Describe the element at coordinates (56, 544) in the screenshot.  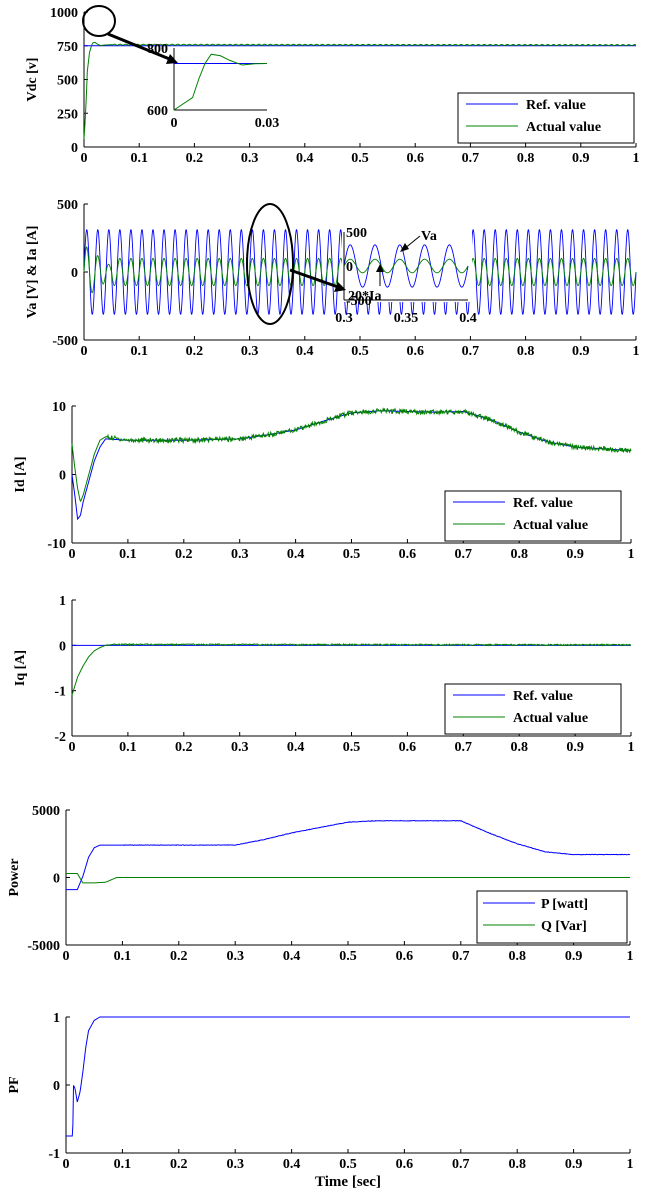
I see `y-tick-label: -10` at that location.